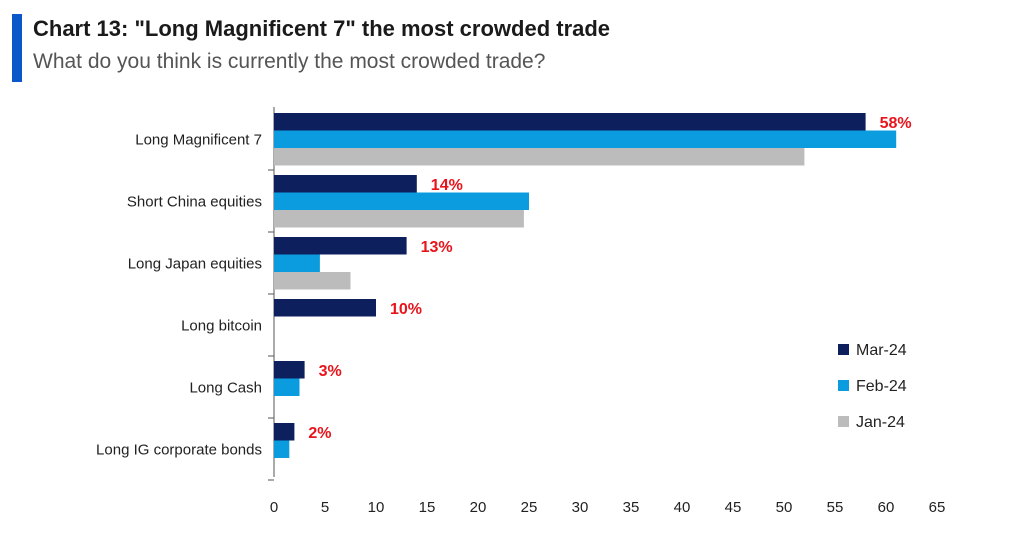 The height and width of the screenshot is (539, 1010). Describe the element at coordinates (319, 433) in the screenshot. I see `data-label: 2%` at that location.